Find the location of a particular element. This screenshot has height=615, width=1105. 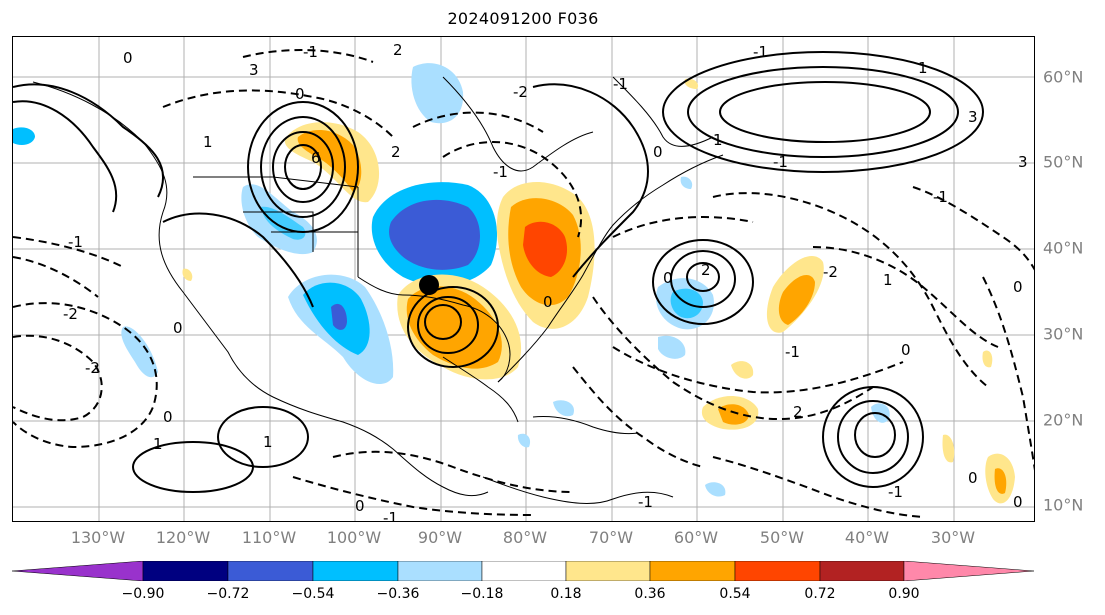

colorbar-tick: −0.54 is located at coordinates (313, 594).